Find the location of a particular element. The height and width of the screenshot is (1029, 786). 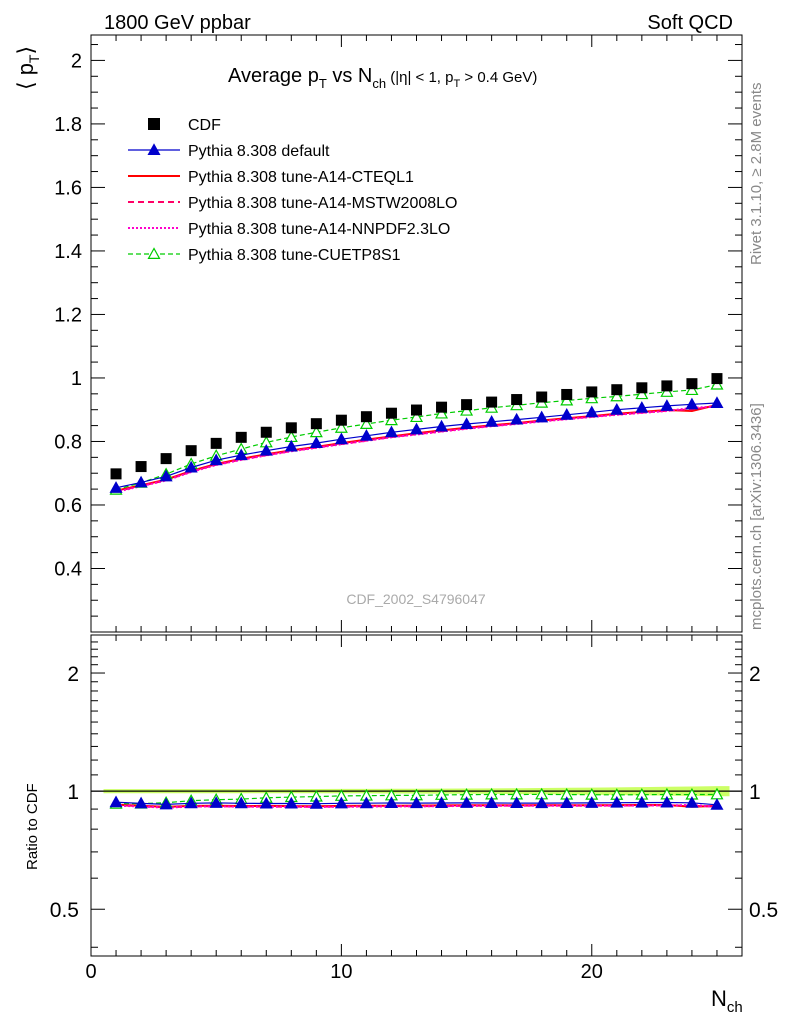

ratio-y-tick-label-right: 0.5 is located at coordinates (763, 910).